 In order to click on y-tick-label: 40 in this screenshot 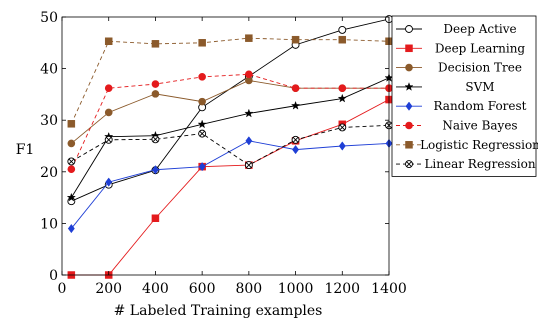, I will do `click(49, 70)`.